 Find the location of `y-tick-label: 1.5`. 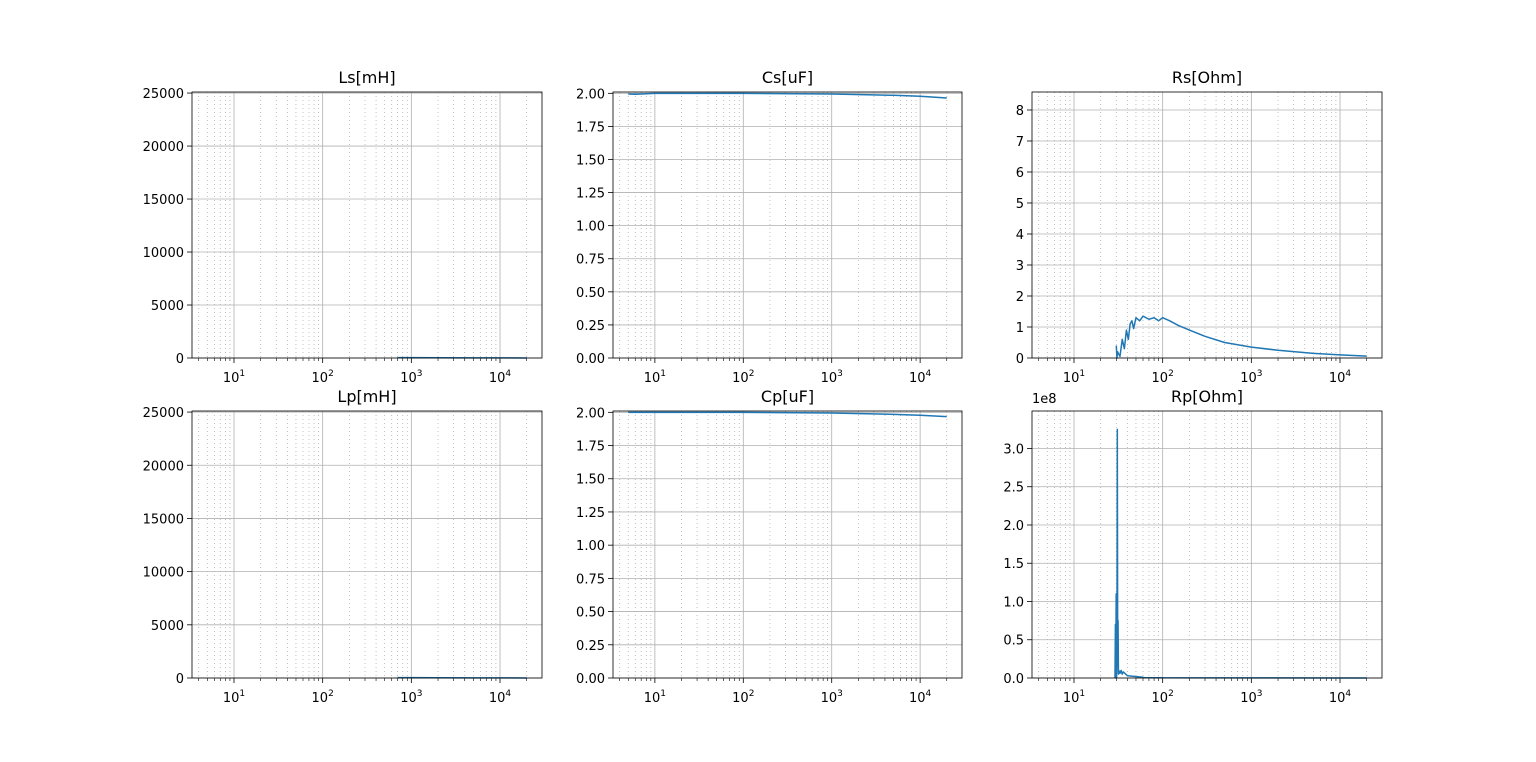

y-tick-label: 1.5 is located at coordinates (1013, 564).